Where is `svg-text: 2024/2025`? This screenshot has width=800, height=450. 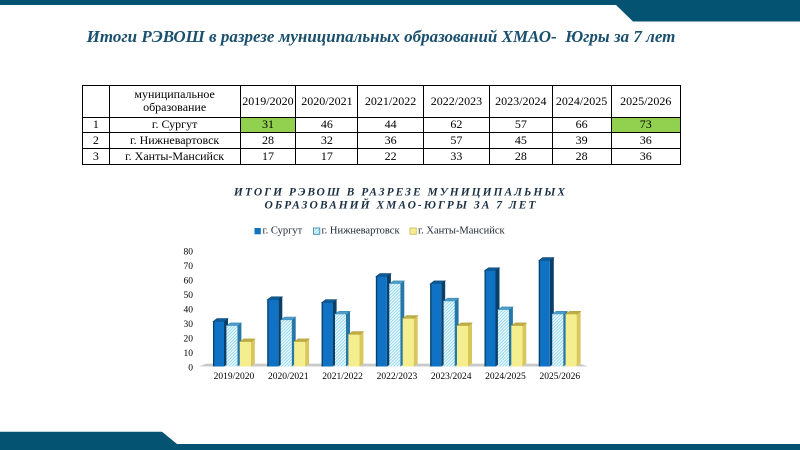
svg-text: 2024/2025 is located at coordinates (505, 377).